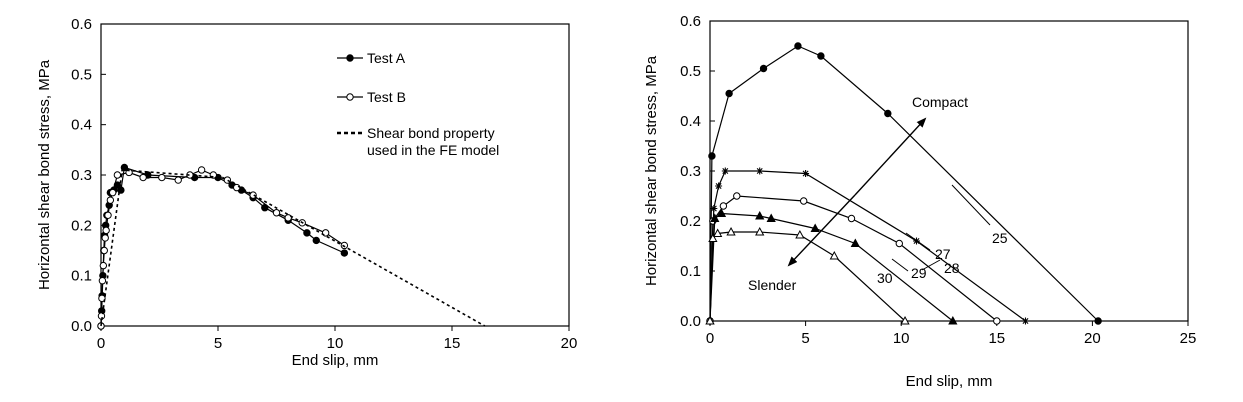 This screenshot has width=1243, height=402. What do you see at coordinates (952, 268) in the screenshot?
I see `series-label-28: 28` at bounding box center [952, 268].